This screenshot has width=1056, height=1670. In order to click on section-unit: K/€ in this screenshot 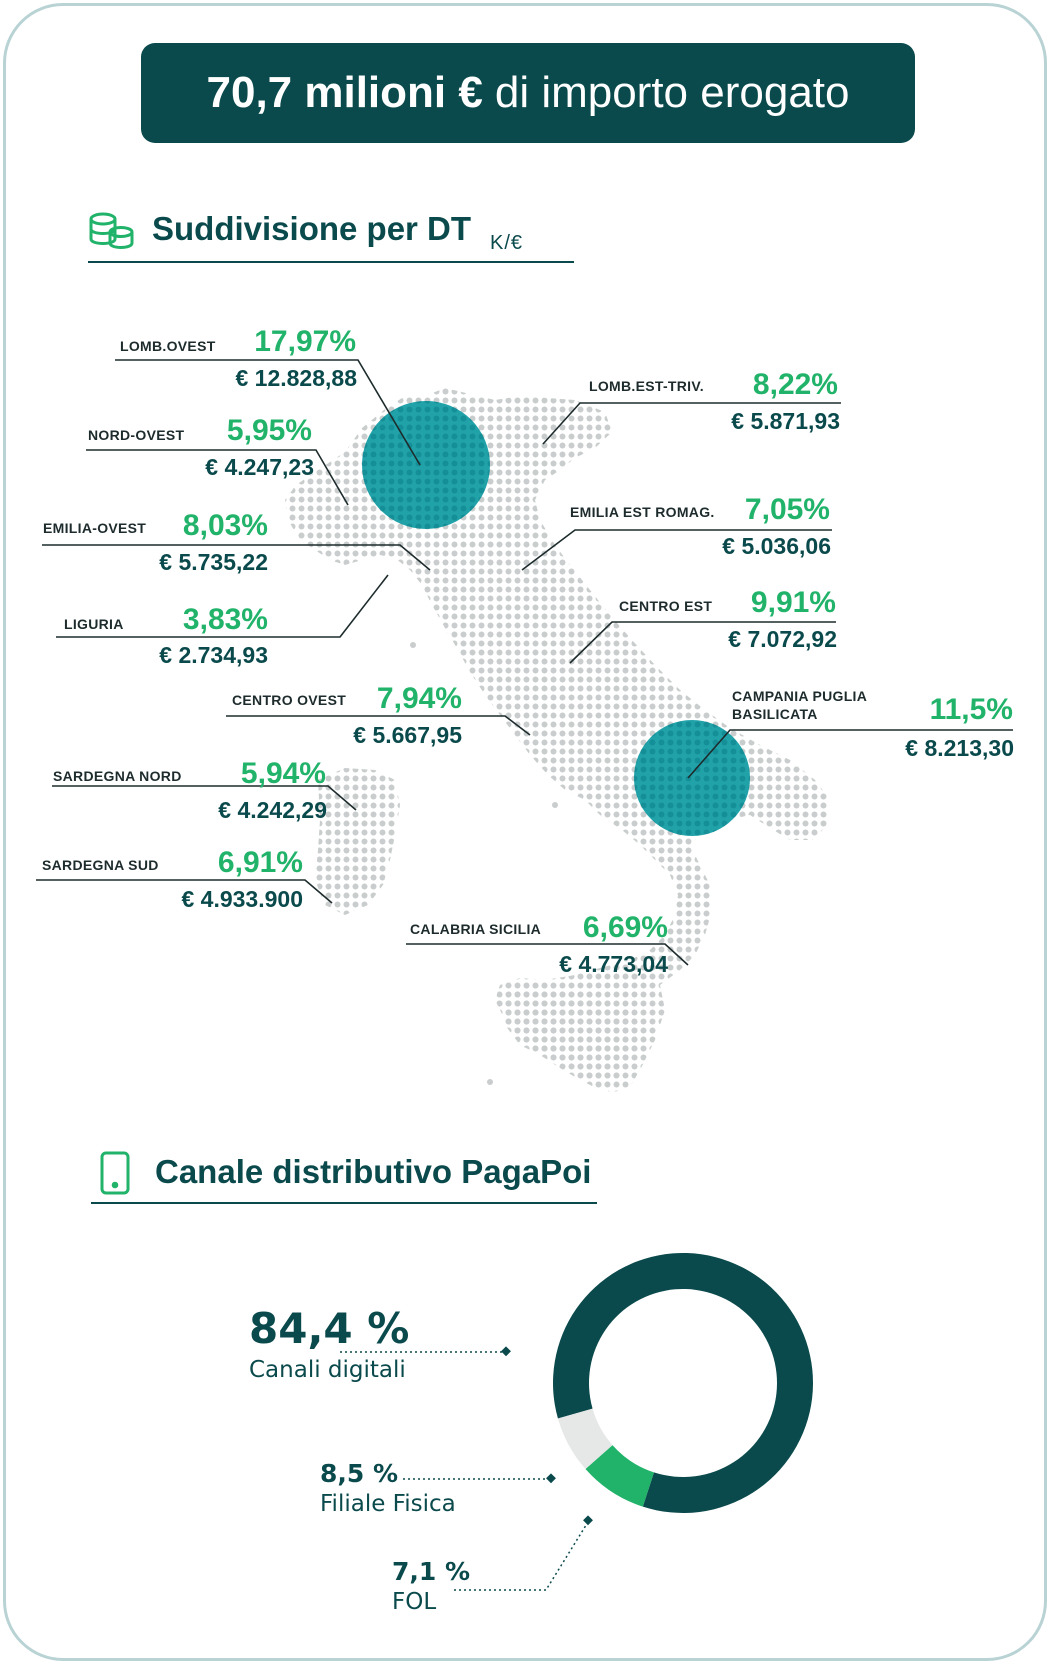, I will do `click(507, 243)`.